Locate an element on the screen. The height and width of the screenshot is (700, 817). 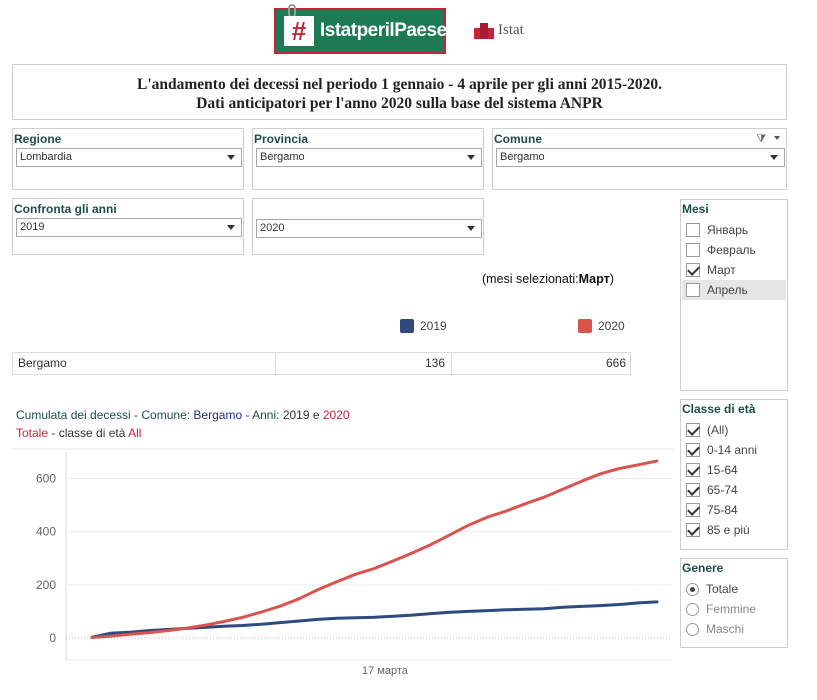
provincia-value: Bergamo is located at coordinates (282, 157).